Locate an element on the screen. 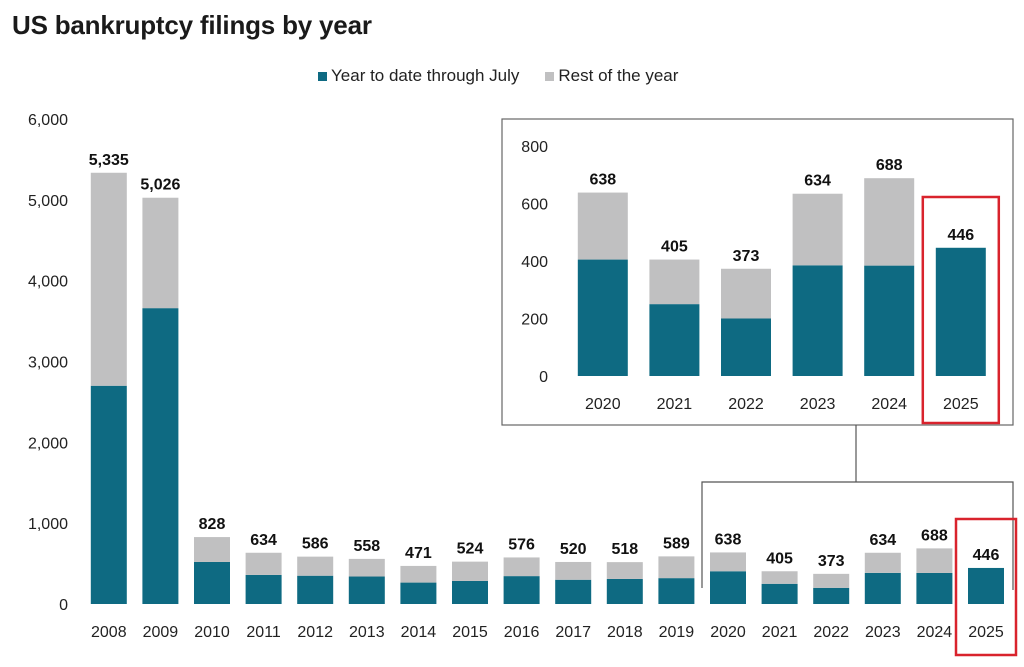  main-data-label: 688 is located at coordinates (934, 535).